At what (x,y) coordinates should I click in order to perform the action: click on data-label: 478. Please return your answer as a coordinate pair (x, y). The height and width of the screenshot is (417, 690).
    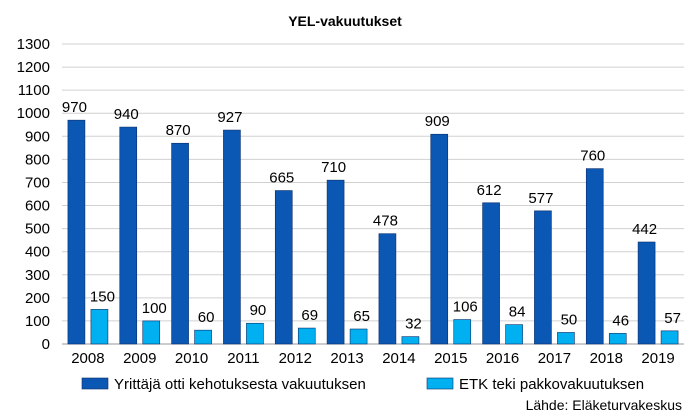
    Looking at the image, I should click on (385, 221).